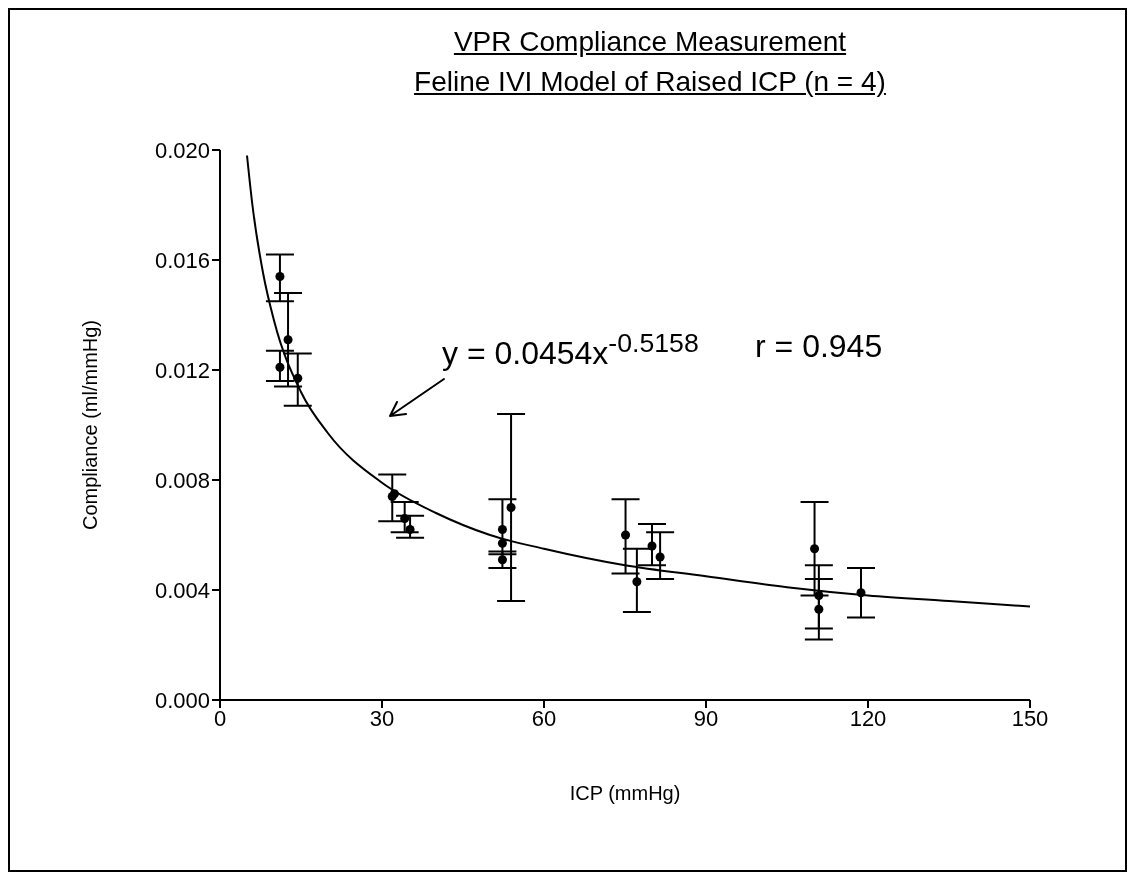 This screenshot has width=1133, height=879. I want to click on y-tick-label: 0.004, so click(182, 590).